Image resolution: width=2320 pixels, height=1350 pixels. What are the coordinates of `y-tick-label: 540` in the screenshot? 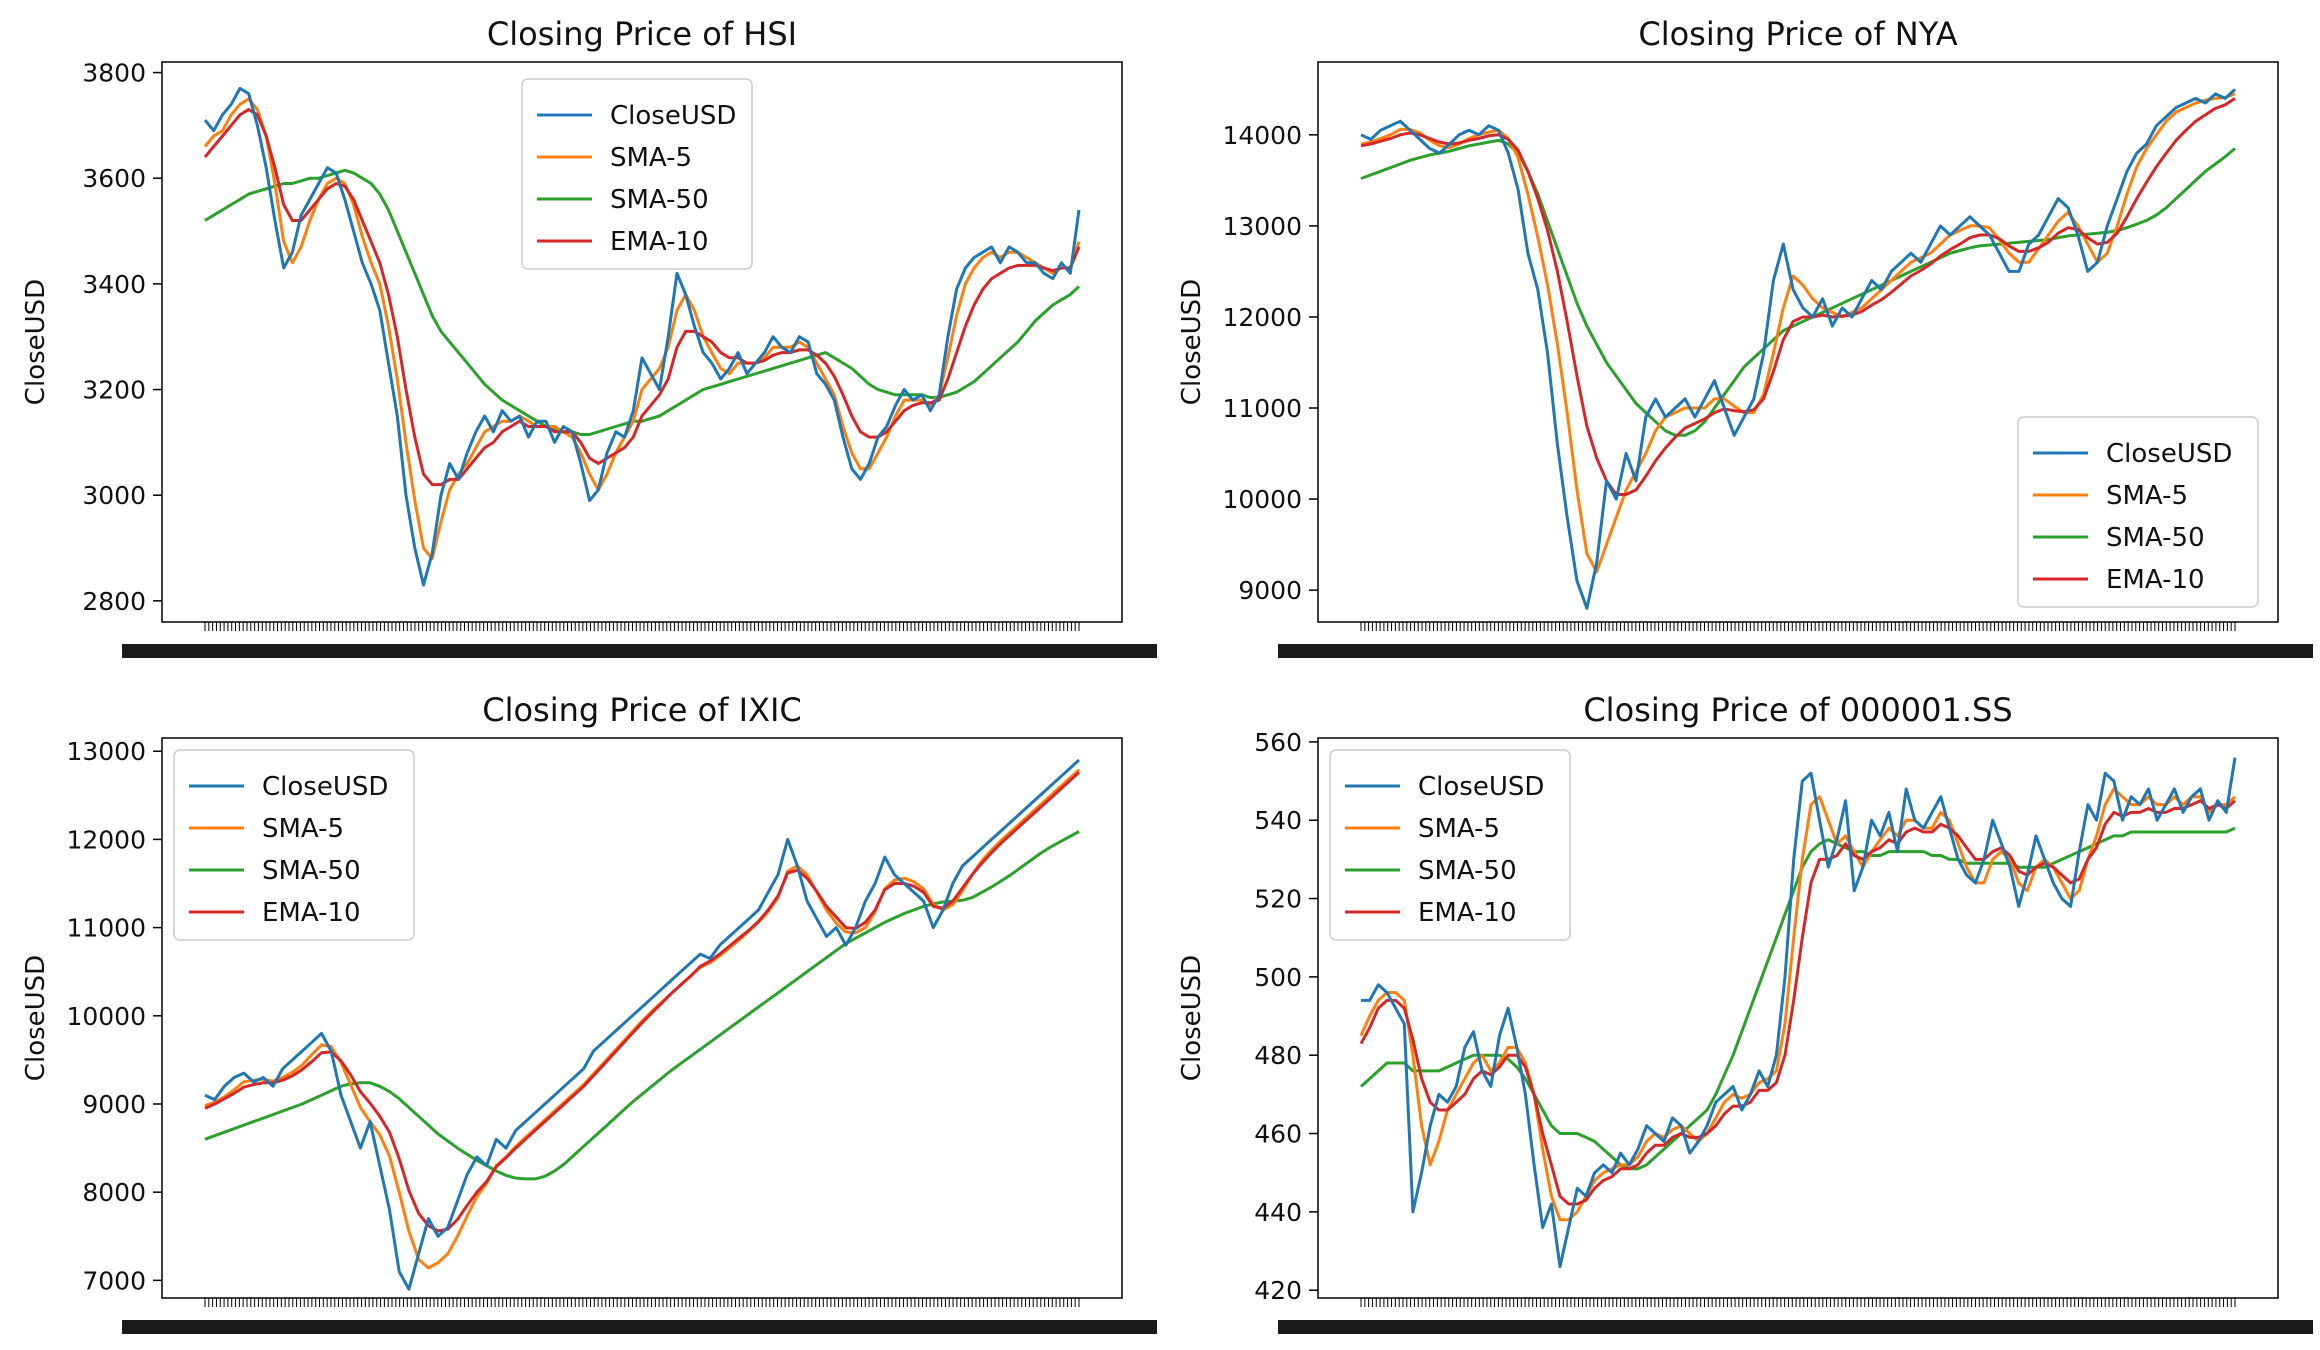 It's located at (1278, 820).